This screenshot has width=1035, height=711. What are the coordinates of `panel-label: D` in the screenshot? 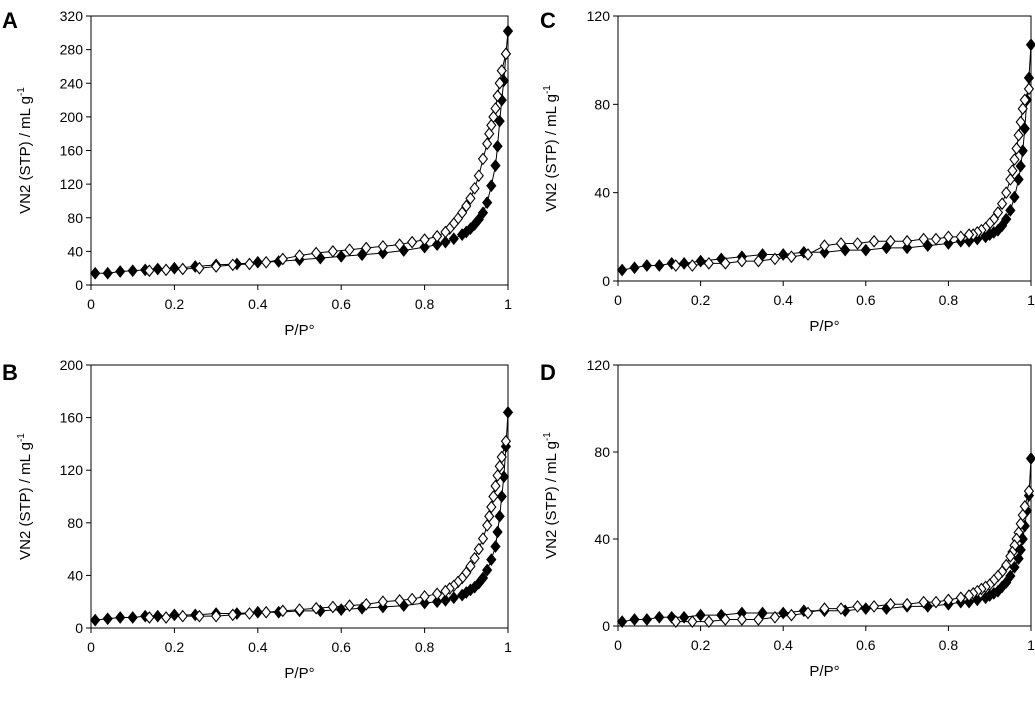 It's located at (548, 372).